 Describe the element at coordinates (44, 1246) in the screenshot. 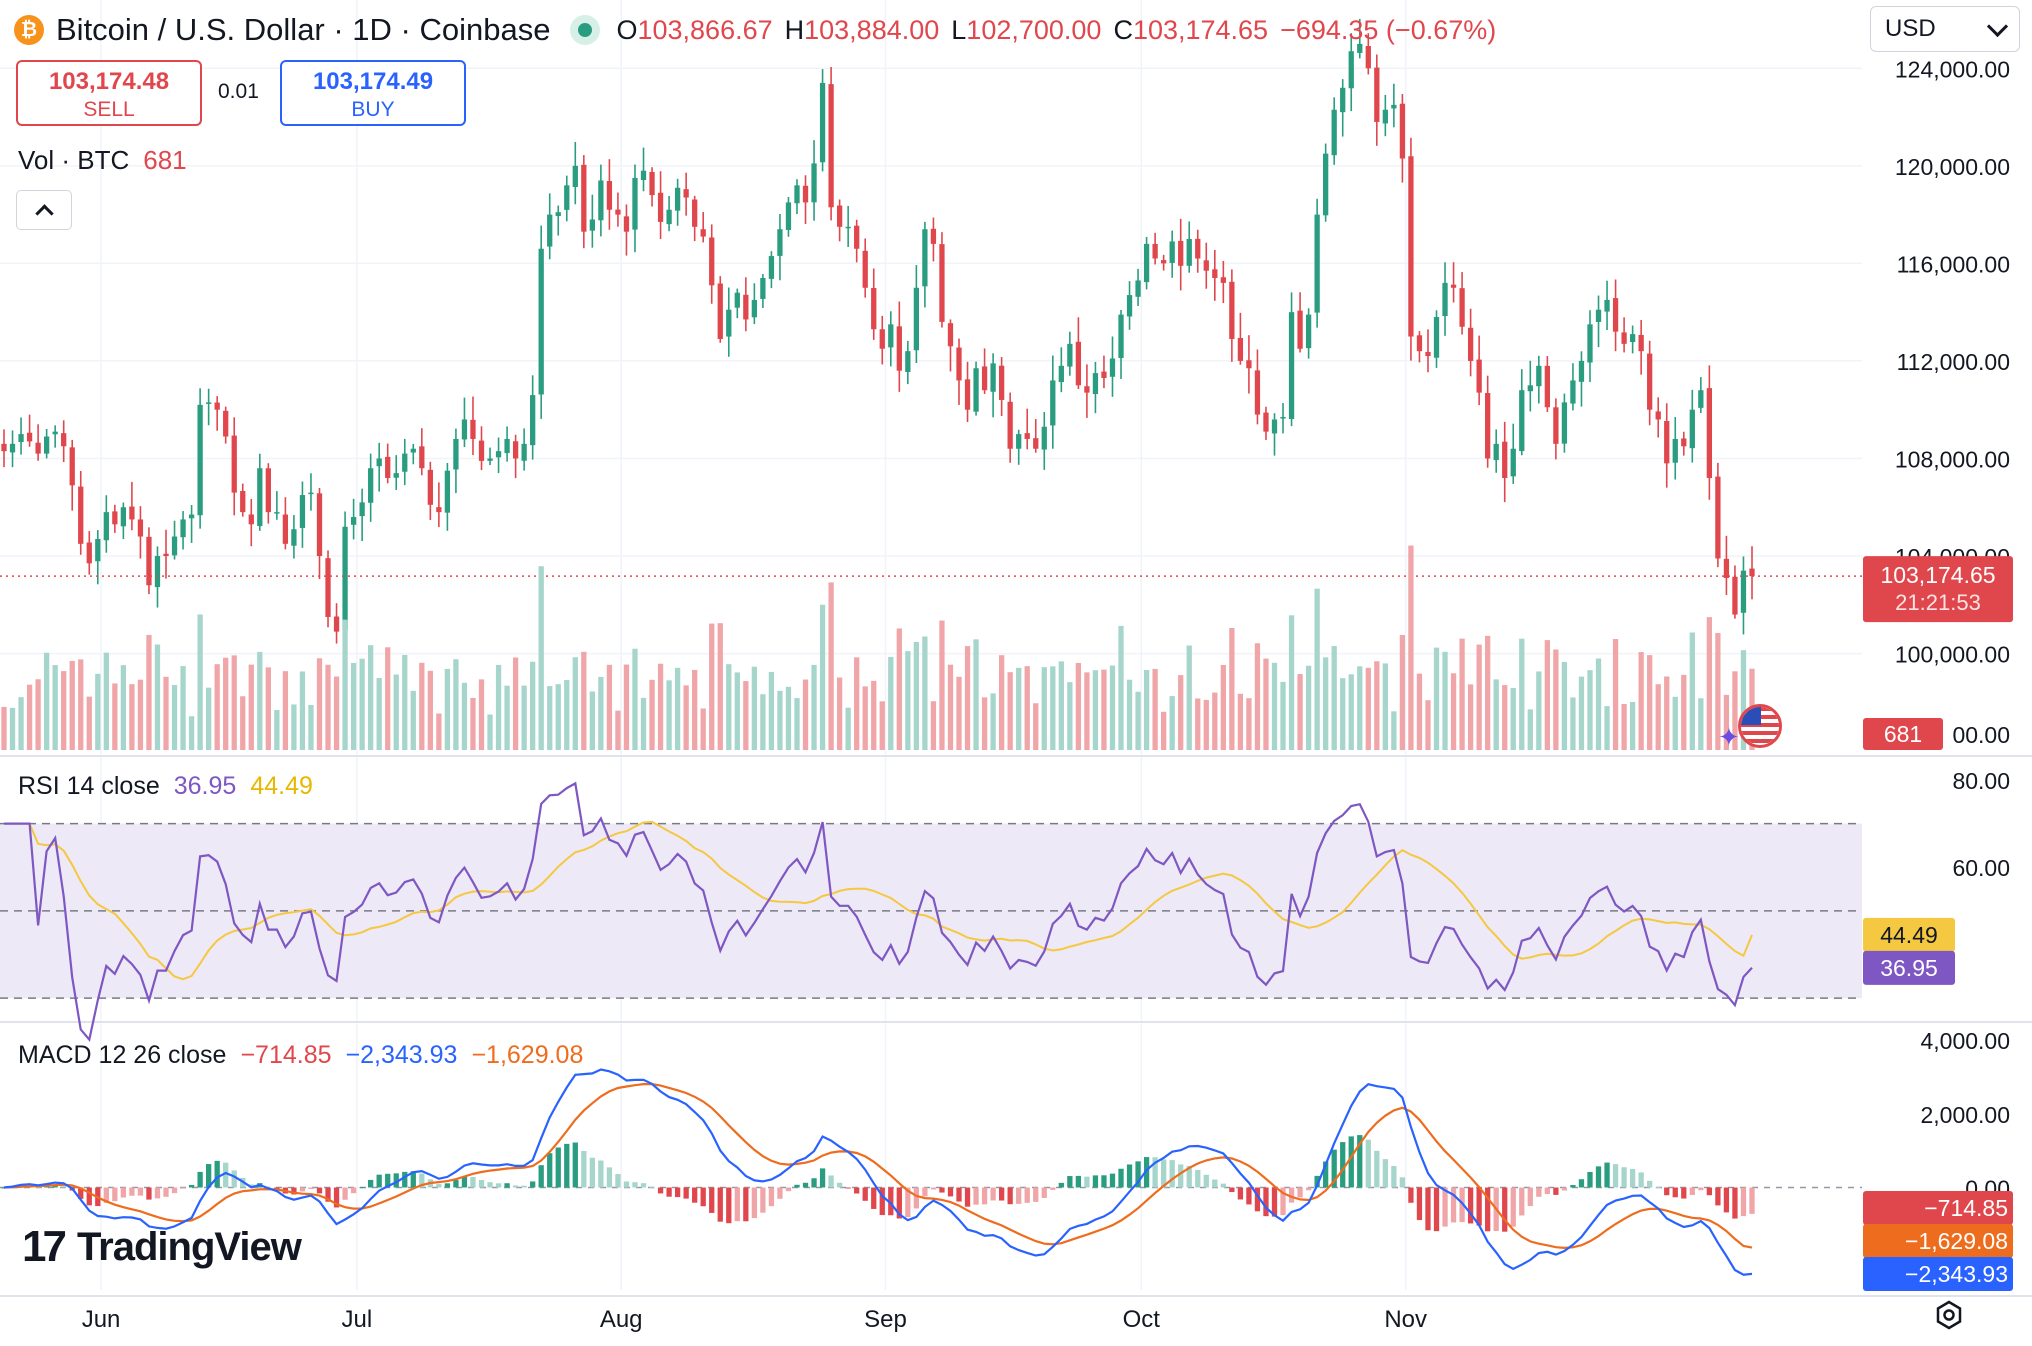

I see `tradingview-mark-icon: 17` at that location.